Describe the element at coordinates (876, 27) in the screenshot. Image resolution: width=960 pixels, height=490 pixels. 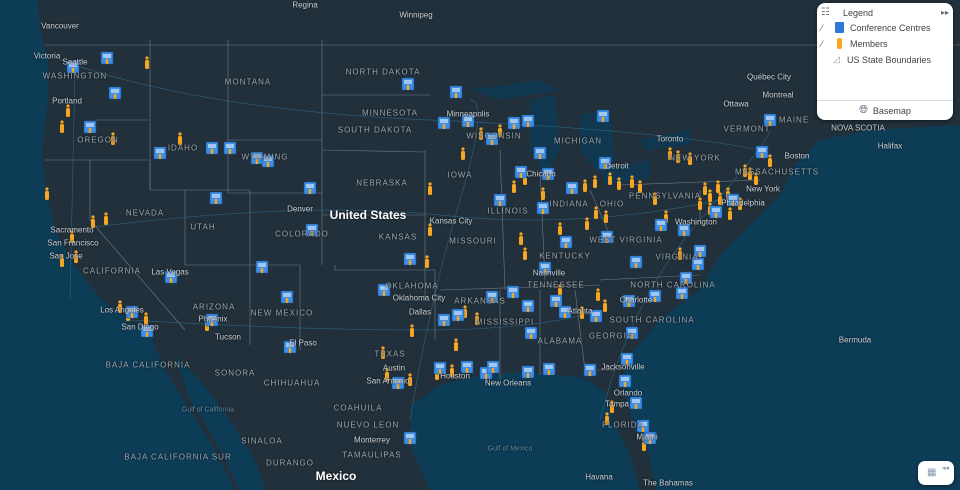
I see `legend-layer-conference-centres: ⁄ Conference Centres` at that location.